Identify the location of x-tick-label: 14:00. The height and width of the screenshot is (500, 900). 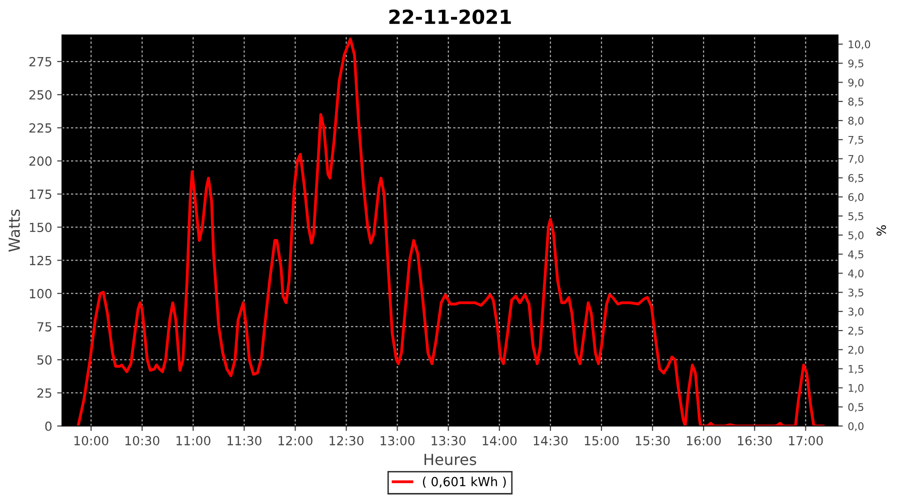
(499, 441).